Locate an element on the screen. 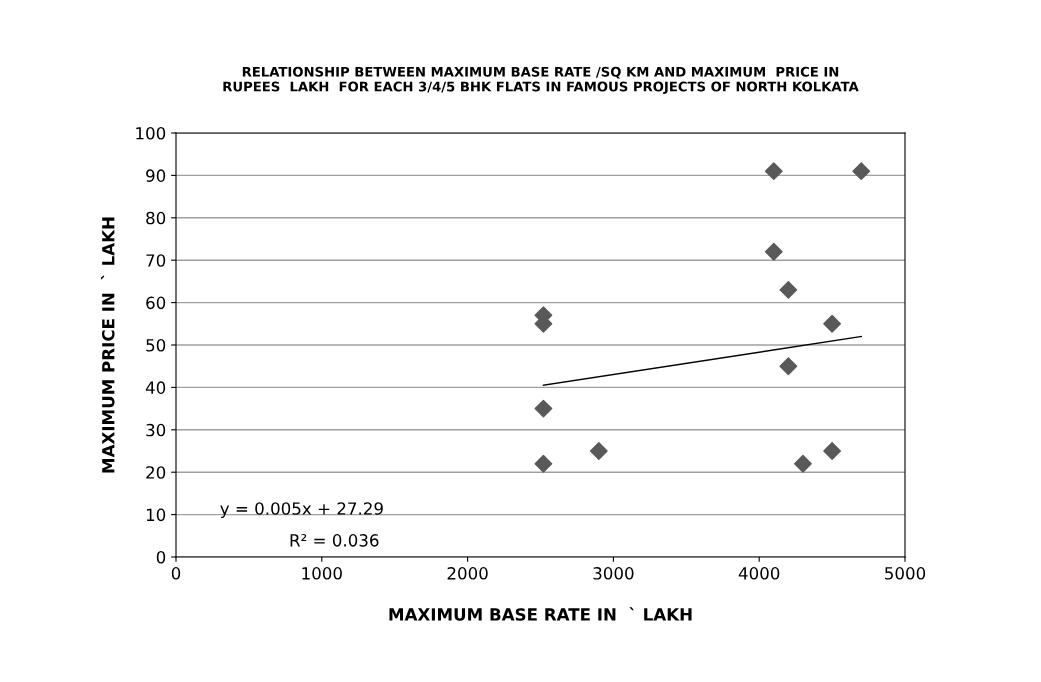 Image resolution: width=1041 pixels, height=682 pixels. x-axis-title: MAXIMUM BASE RATE IN ` LAKH is located at coordinates (540, 614).